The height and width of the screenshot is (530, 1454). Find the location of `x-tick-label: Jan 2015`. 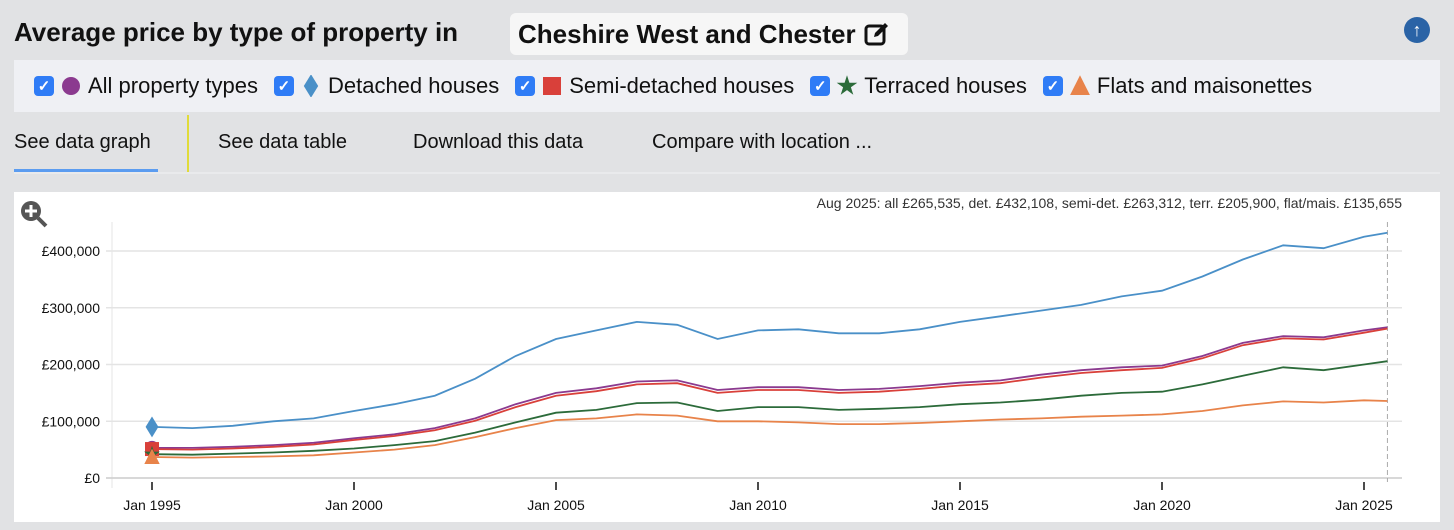

x-tick-label: Jan 2015 is located at coordinates (960, 505).